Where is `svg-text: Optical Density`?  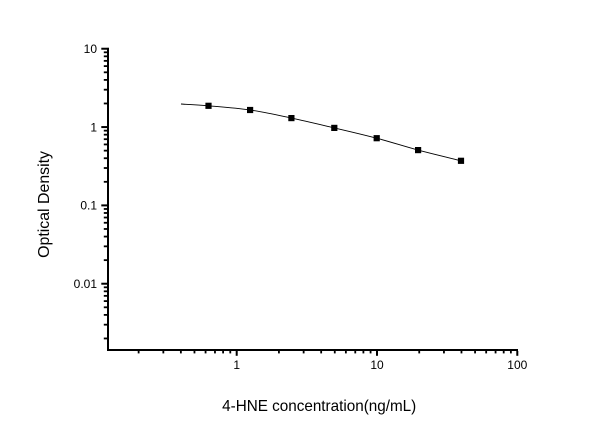
svg-text: Optical Density is located at coordinates (44, 204).